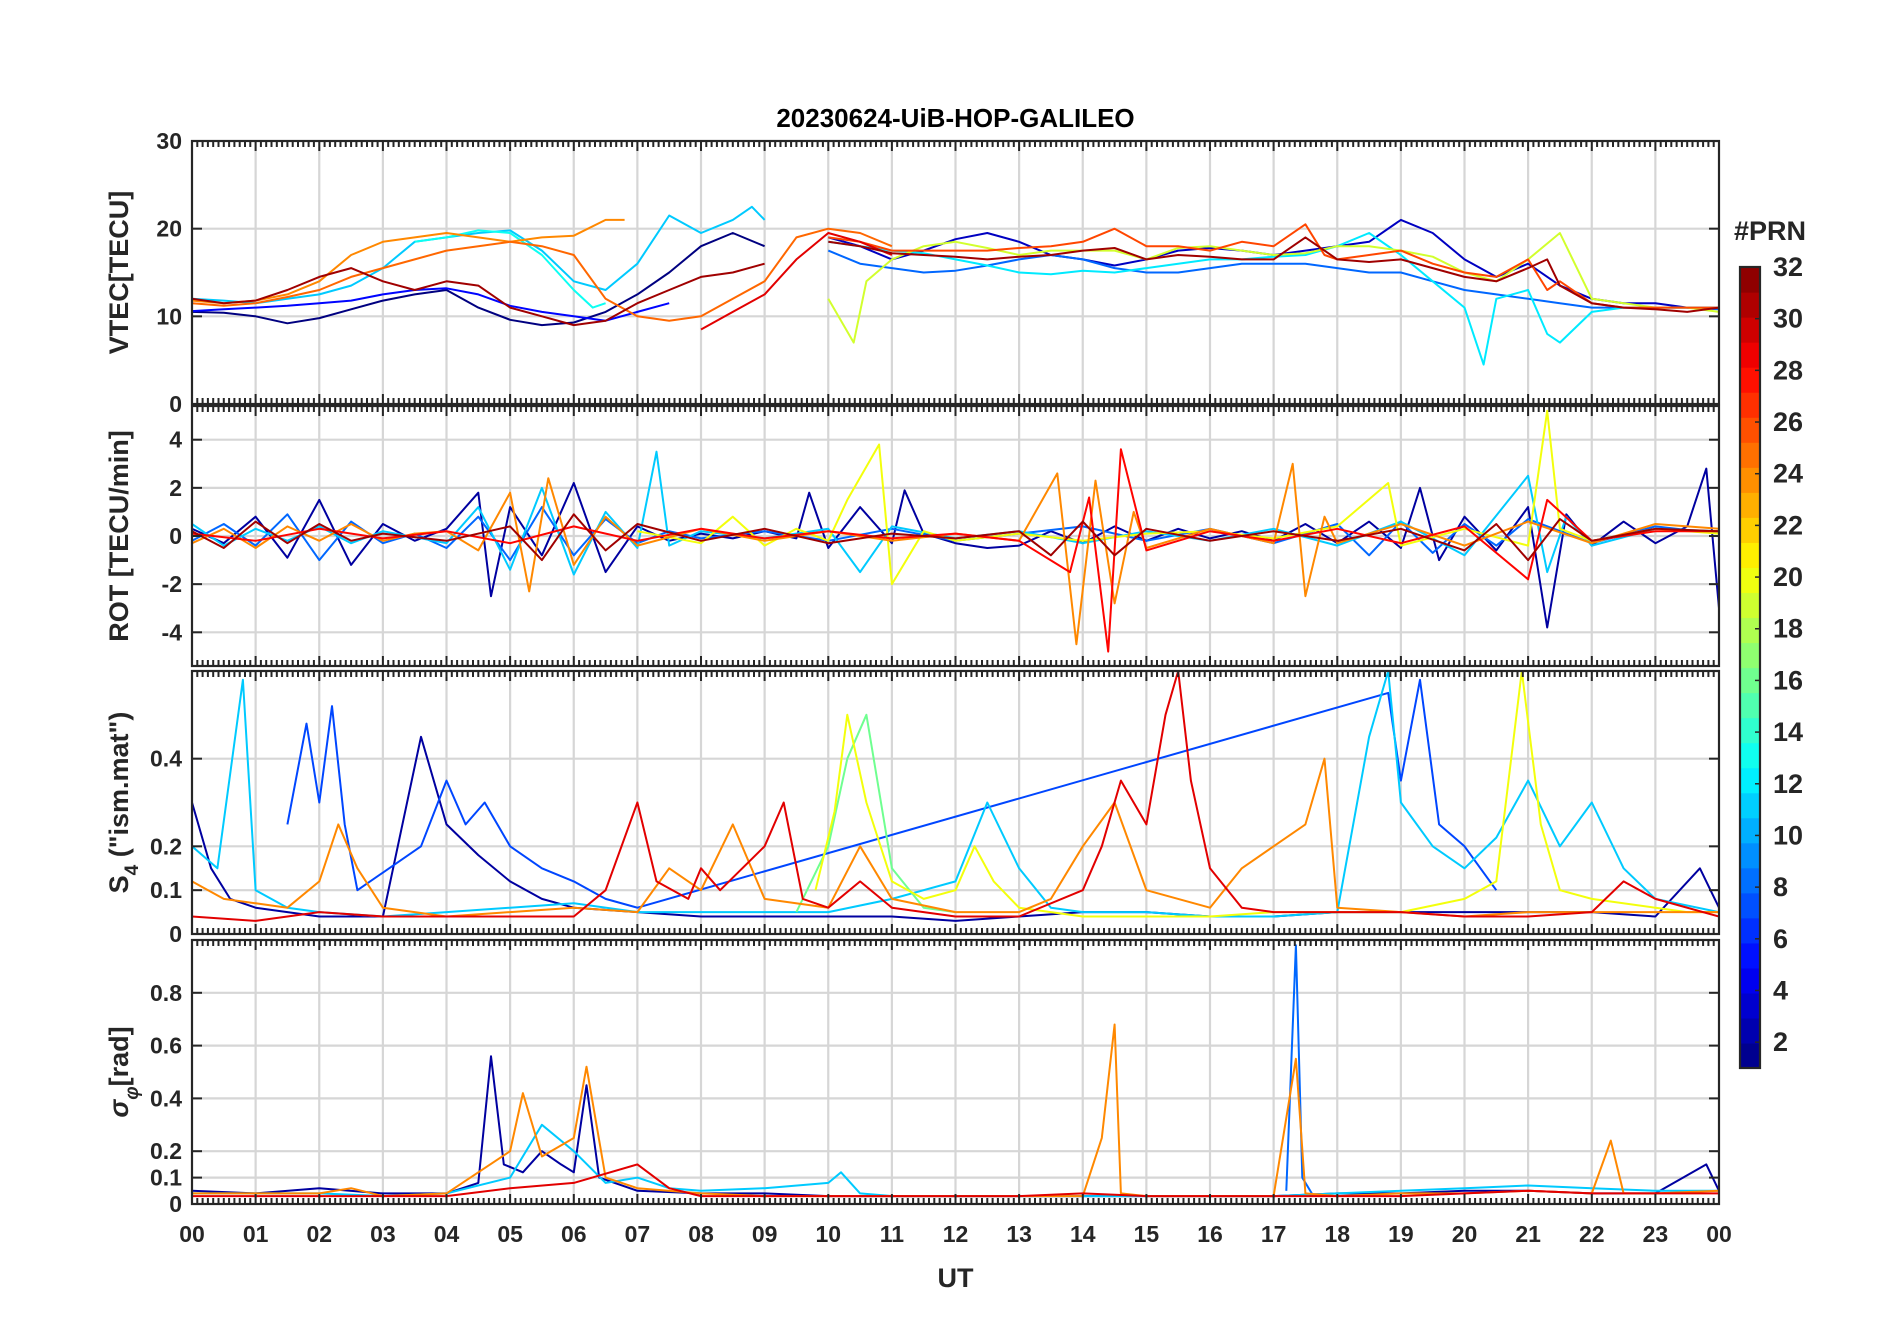  Describe the element at coordinates (166, 1046) in the screenshot. I see `y-tick-label: 0.6` at that location.